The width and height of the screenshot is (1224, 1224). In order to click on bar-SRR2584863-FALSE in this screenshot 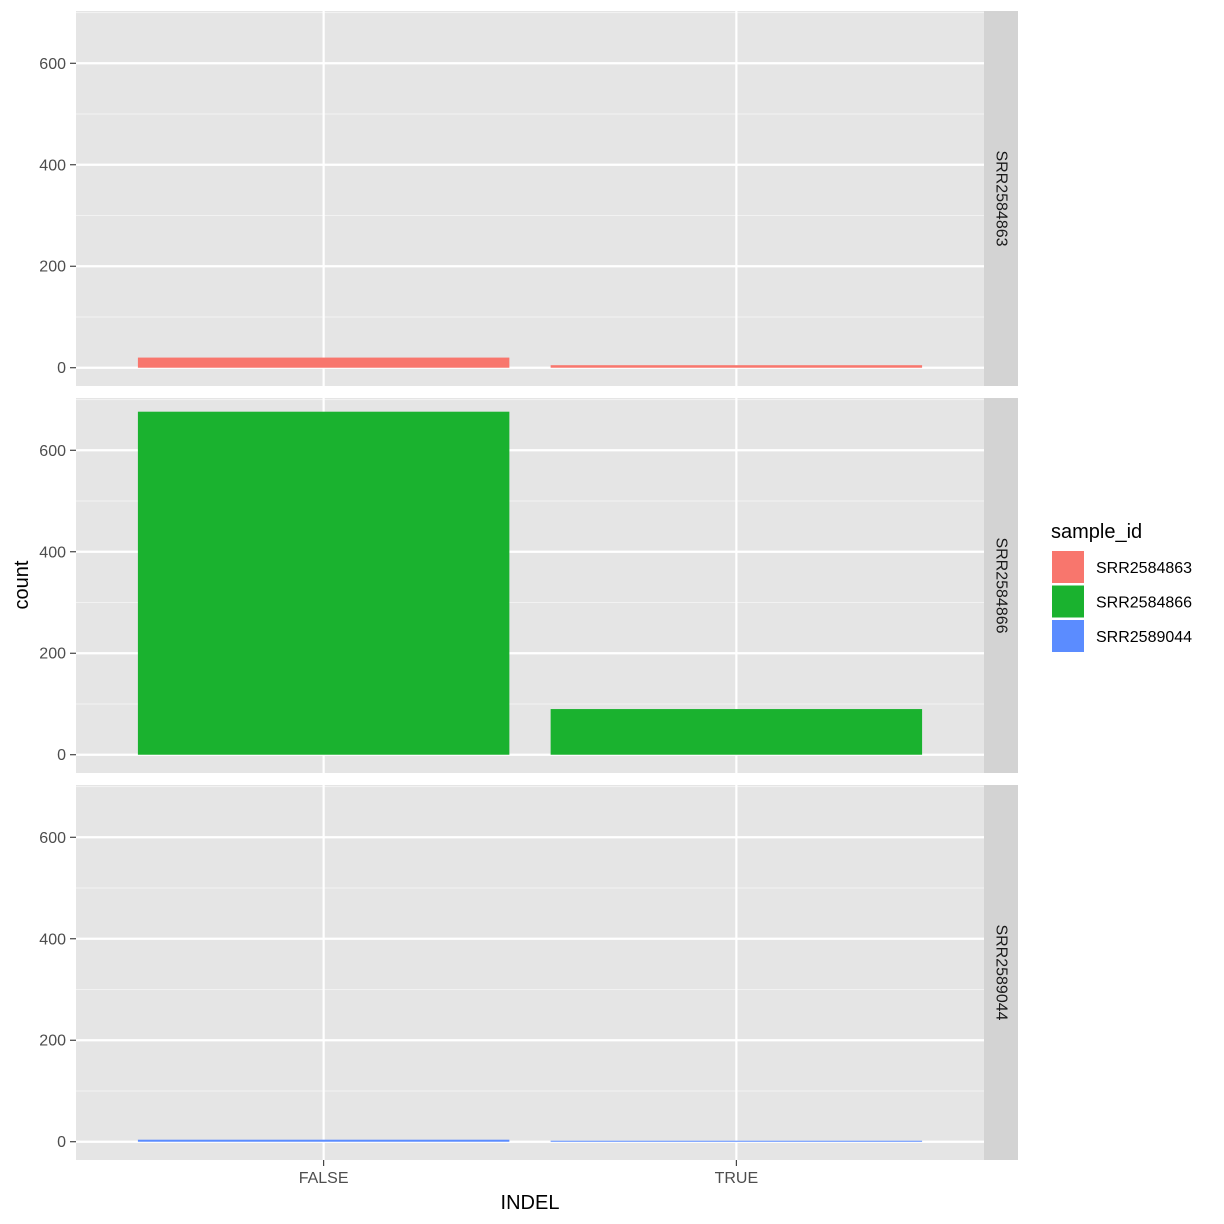, I will do `click(323, 362)`.